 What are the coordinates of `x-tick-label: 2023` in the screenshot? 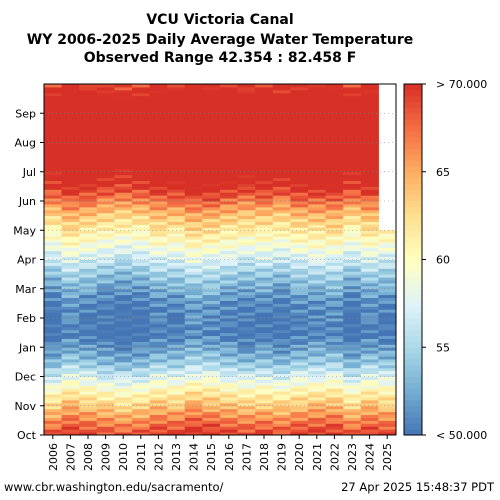 It's located at (352, 457).